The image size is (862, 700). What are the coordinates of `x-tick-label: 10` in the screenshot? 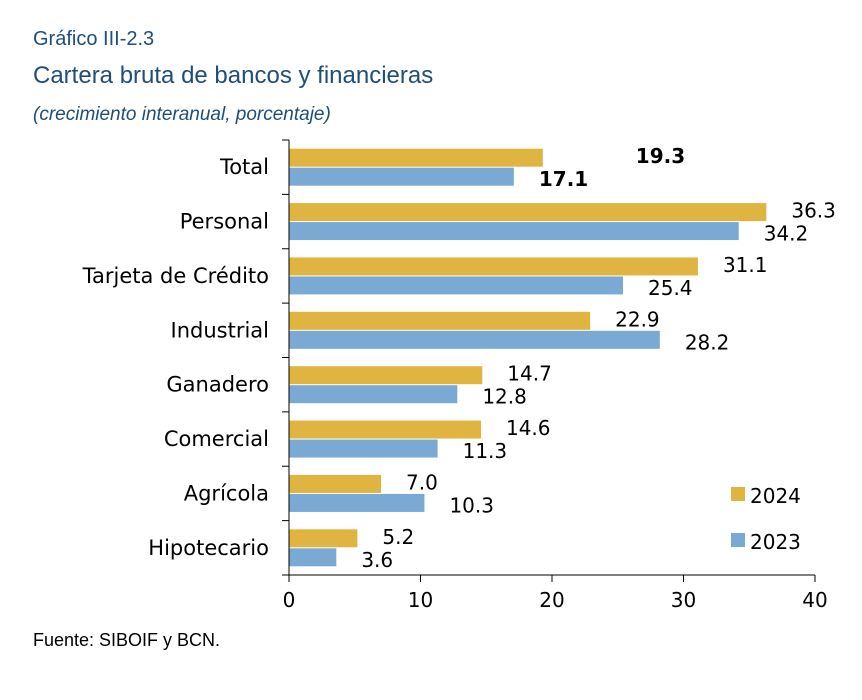 It's located at (420, 600).